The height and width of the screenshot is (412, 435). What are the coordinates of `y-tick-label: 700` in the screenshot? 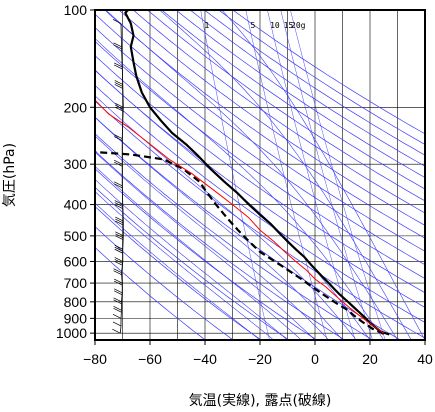 It's located at (76, 283).